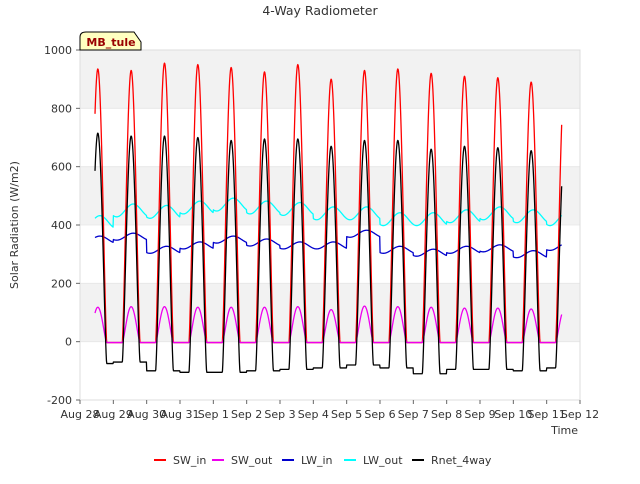  I want to click on y-tick-label: -200, so click(59, 400).